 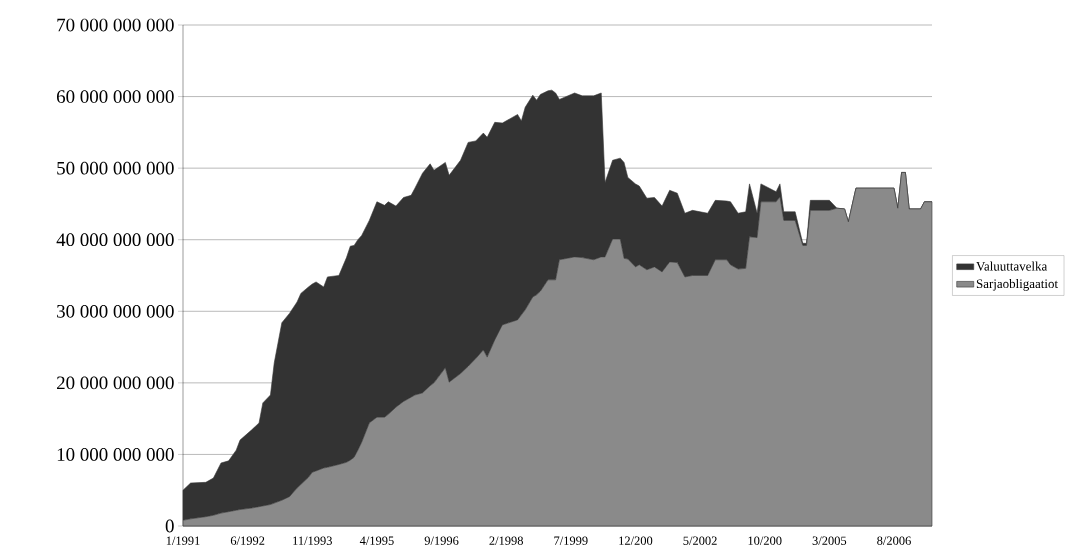 What do you see at coordinates (115, 240) in the screenshot?
I see `y-tick-label: 40 000 000 000` at bounding box center [115, 240].